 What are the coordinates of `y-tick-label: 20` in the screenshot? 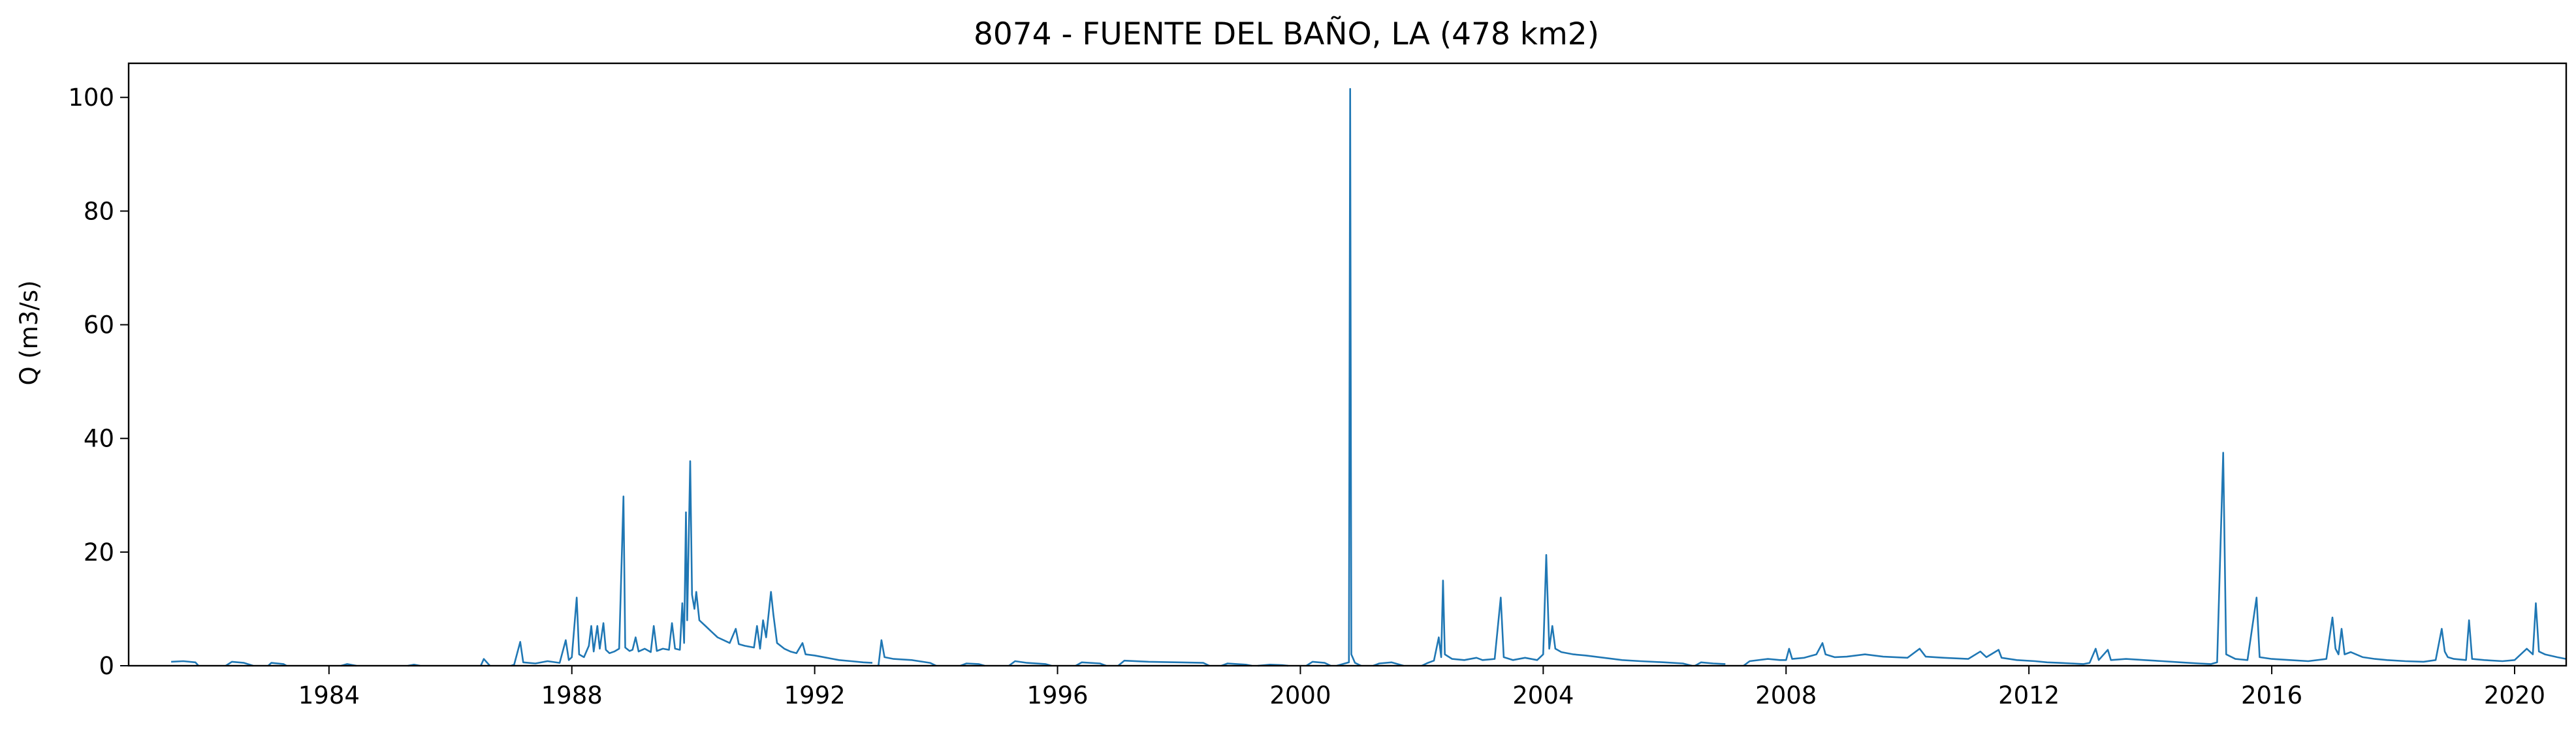 It's located at (99, 552).